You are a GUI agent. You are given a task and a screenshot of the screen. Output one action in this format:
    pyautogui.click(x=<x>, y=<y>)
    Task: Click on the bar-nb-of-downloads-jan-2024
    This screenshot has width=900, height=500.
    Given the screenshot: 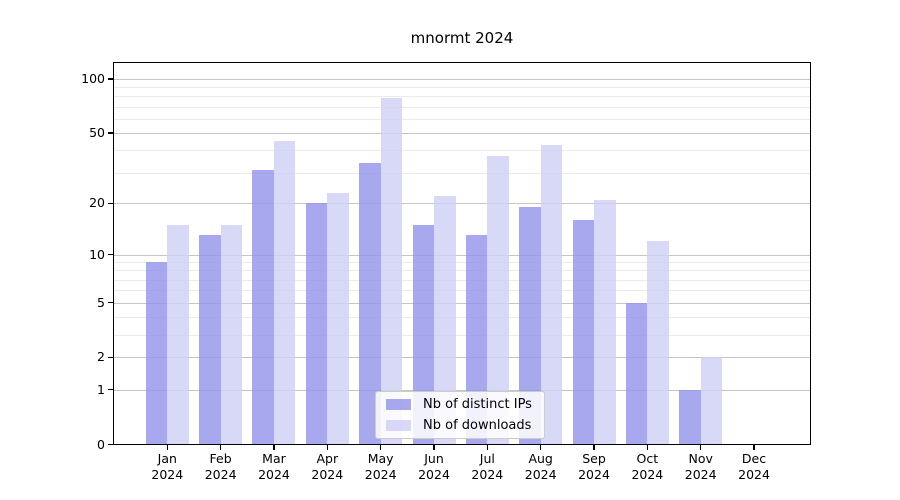 What is the action you would take?
    pyautogui.click(x=178, y=334)
    